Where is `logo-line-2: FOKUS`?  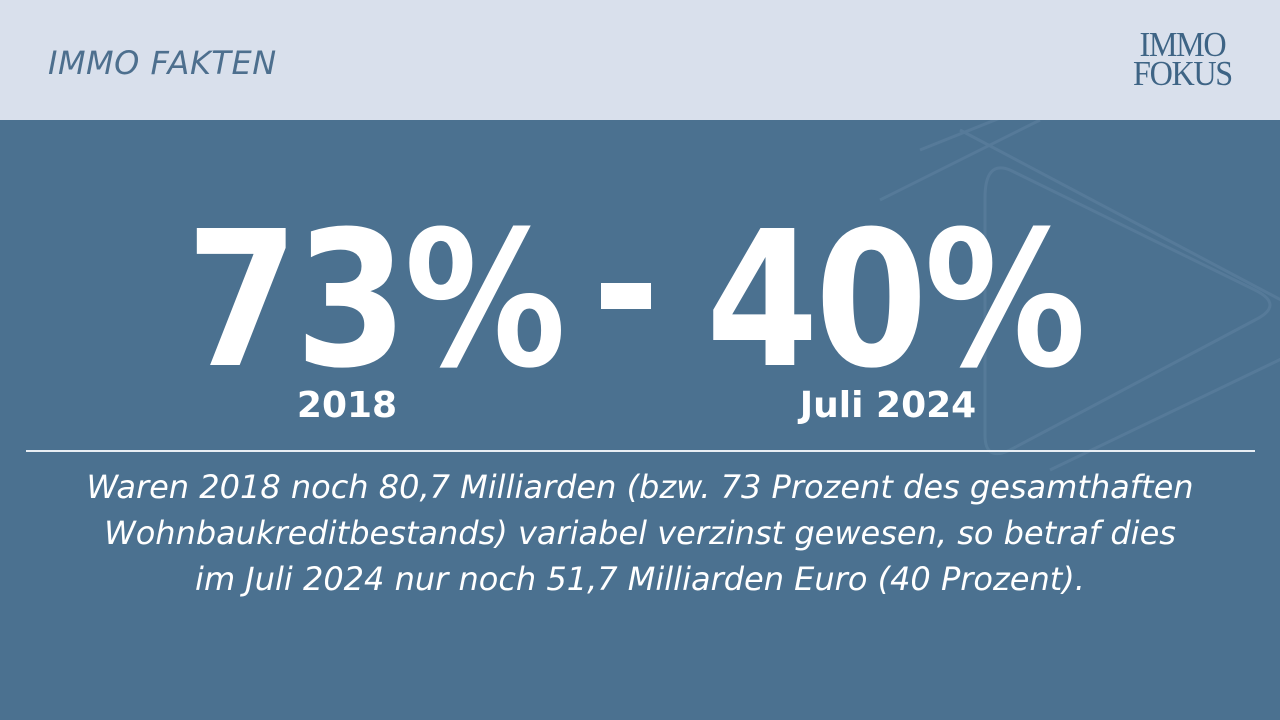
logo-line-2: FOKUS is located at coordinates (1183, 73).